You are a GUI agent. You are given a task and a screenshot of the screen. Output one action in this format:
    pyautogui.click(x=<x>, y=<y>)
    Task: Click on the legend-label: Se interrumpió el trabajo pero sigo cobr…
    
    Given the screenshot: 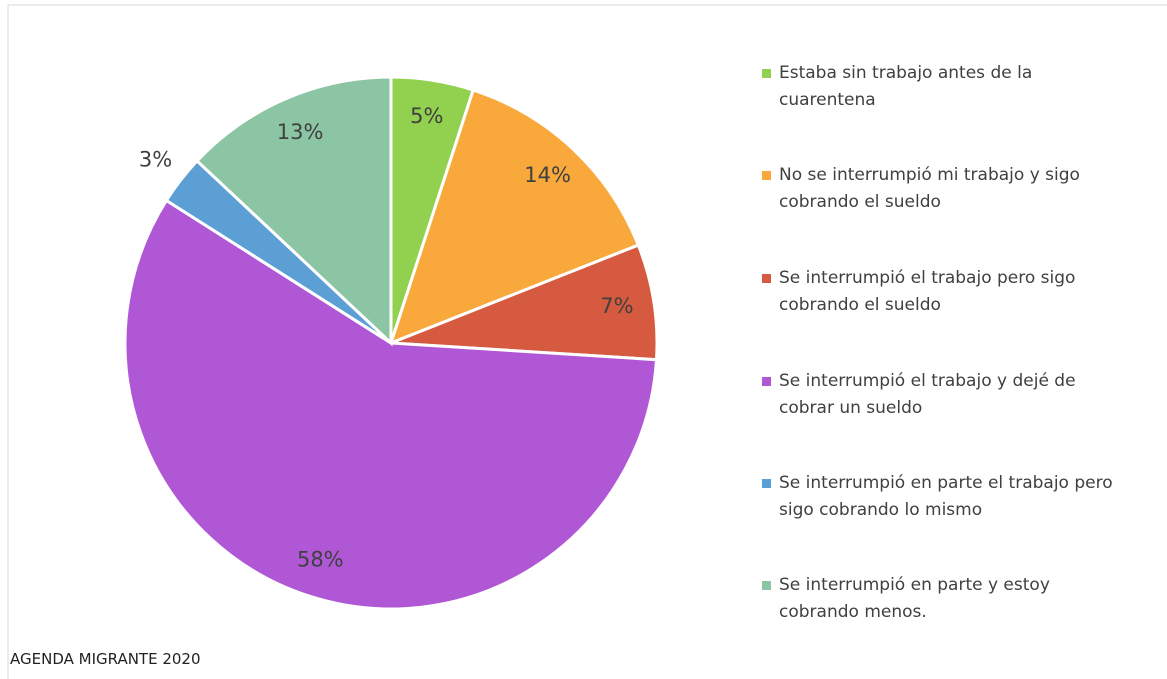 What is the action you would take?
    pyautogui.click(x=927, y=291)
    